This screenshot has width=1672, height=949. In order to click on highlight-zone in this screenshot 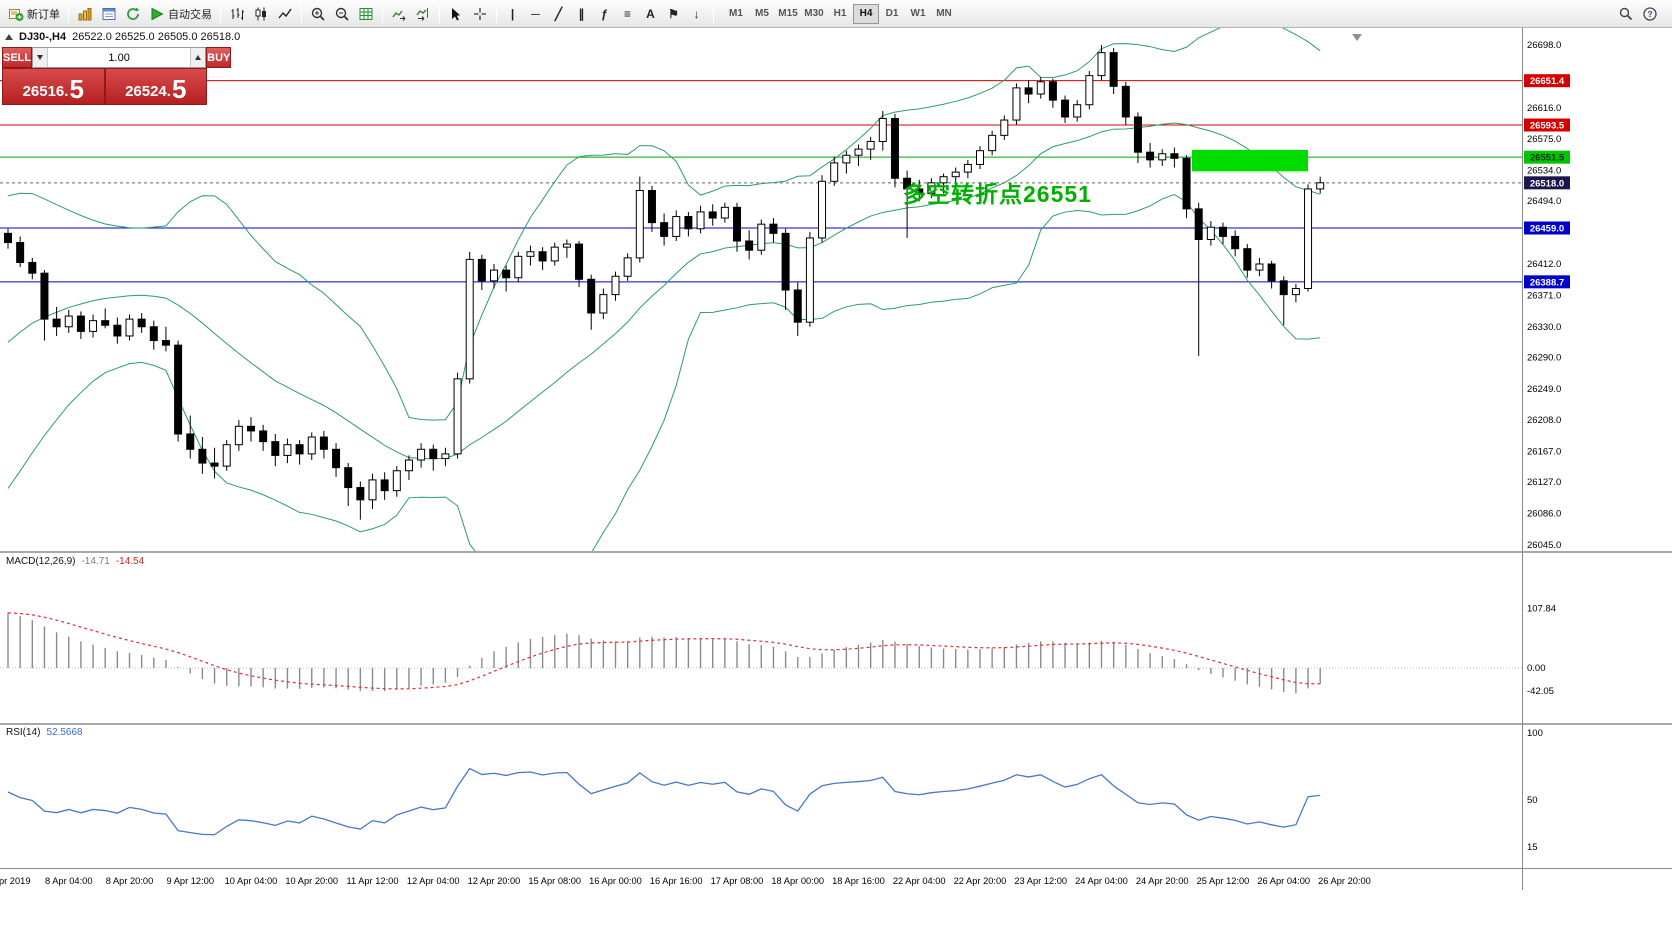, I will do `click(1250, 160)`.